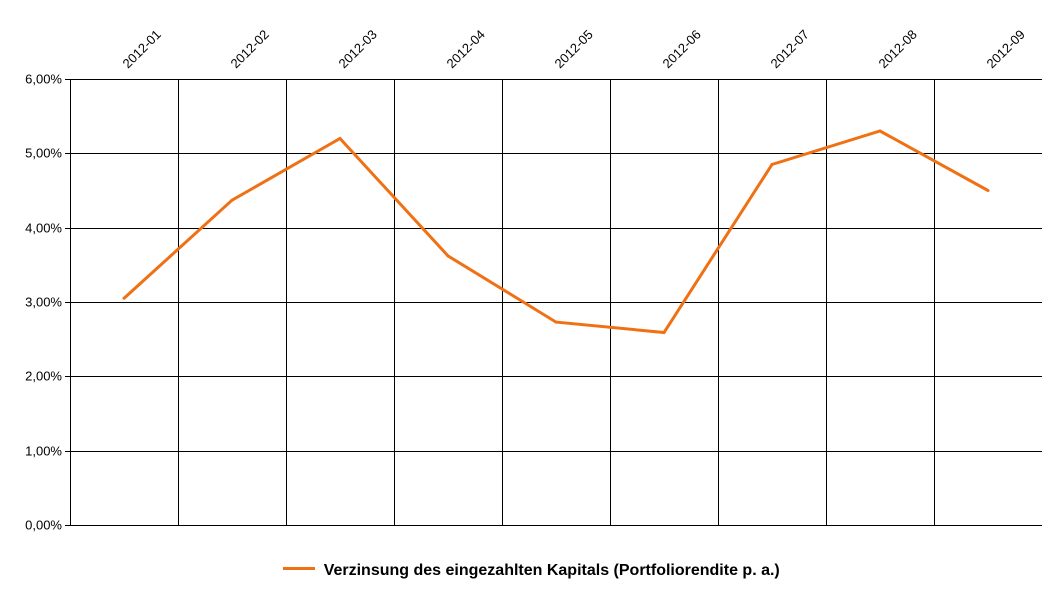 The width and height of the screenshot is (1063, 610). Describe the element at coordinates (43, 79) in the screenshot. I see `y-tick-label: 6,00%` at that location.